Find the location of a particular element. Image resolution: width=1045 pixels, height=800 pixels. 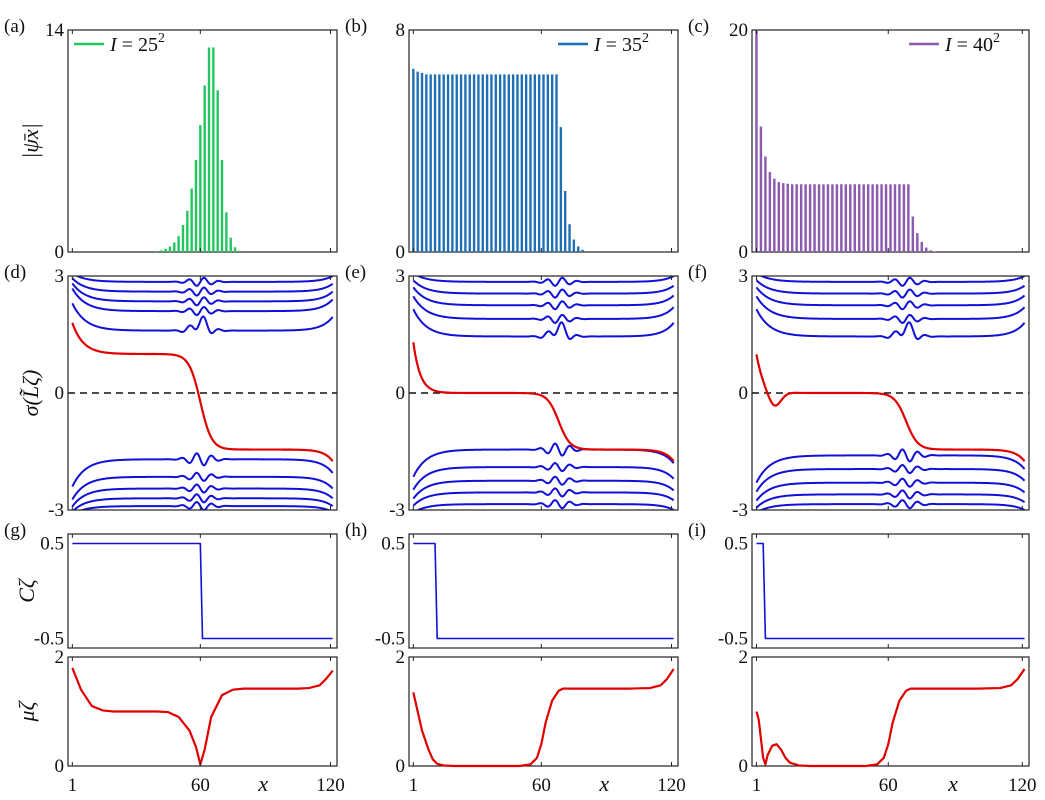

x-axis-label-j: x is located at coordinates (262, 783).